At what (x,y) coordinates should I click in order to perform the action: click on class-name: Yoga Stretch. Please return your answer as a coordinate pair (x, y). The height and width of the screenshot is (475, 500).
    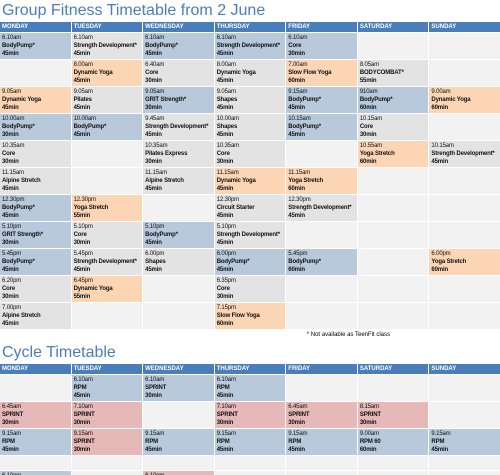
    Looking at the image, I should click on (306, 181).